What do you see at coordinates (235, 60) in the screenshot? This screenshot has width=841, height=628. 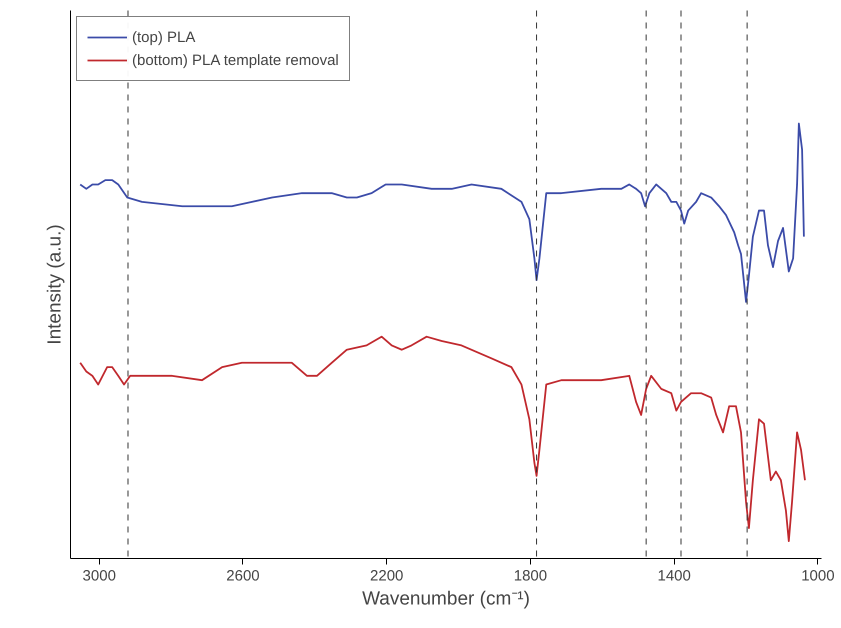 I see `legend-label: (bottom) PLA template removal` at bounding box center [235, 60].